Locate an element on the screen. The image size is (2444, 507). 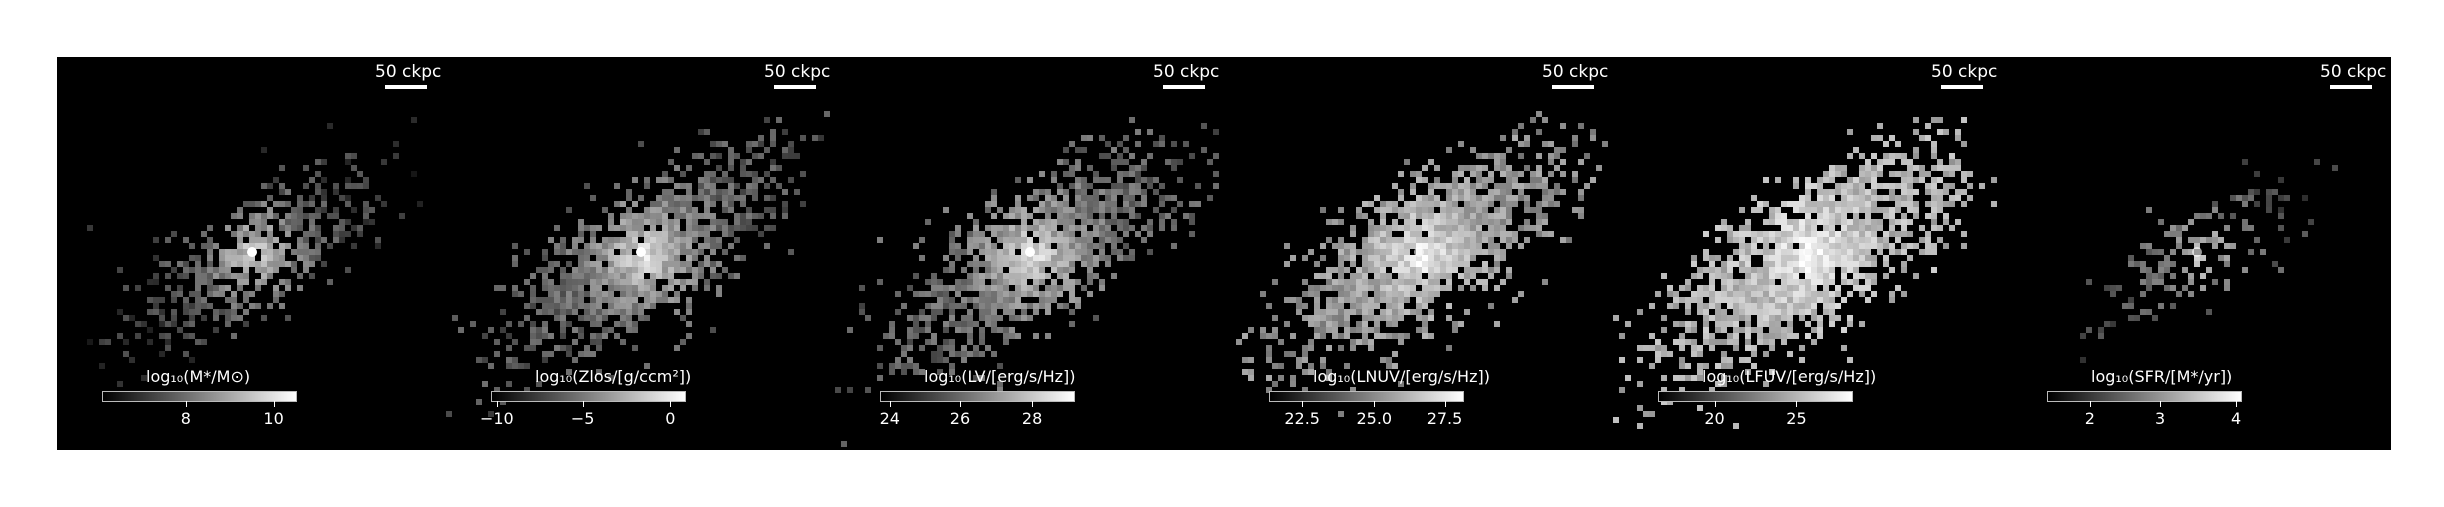
panel-luminosity-fuv: 50 ckpc log₁₀(LFUV/[erg/s/Hz]) 20 25 is located at coordinates (1807, 253).